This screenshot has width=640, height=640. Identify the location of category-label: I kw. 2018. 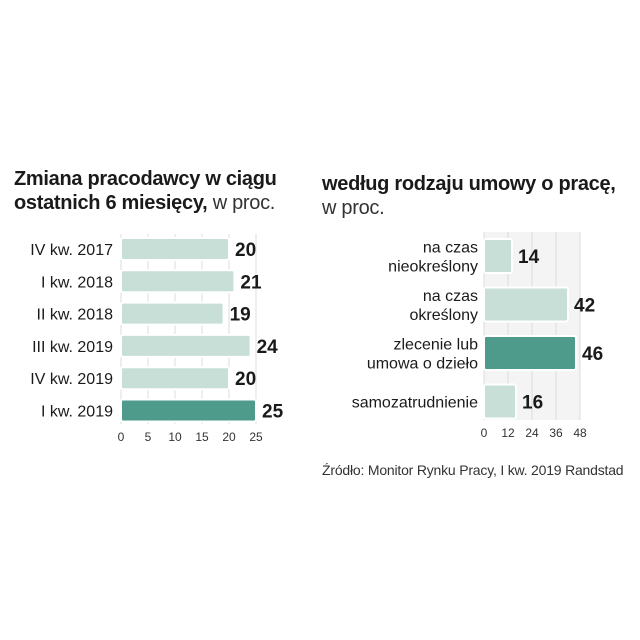
(77, 282).